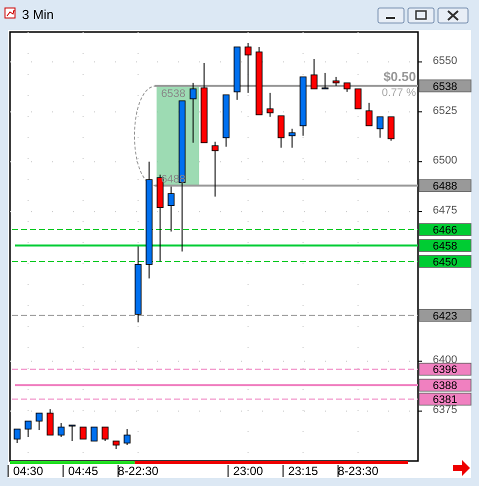 This screenshot has width=479, height=486. What do you see at coordinates (445, 370) in the screenshot?
I see `ref-line-label: 6396` at bounding box center [445, 370].